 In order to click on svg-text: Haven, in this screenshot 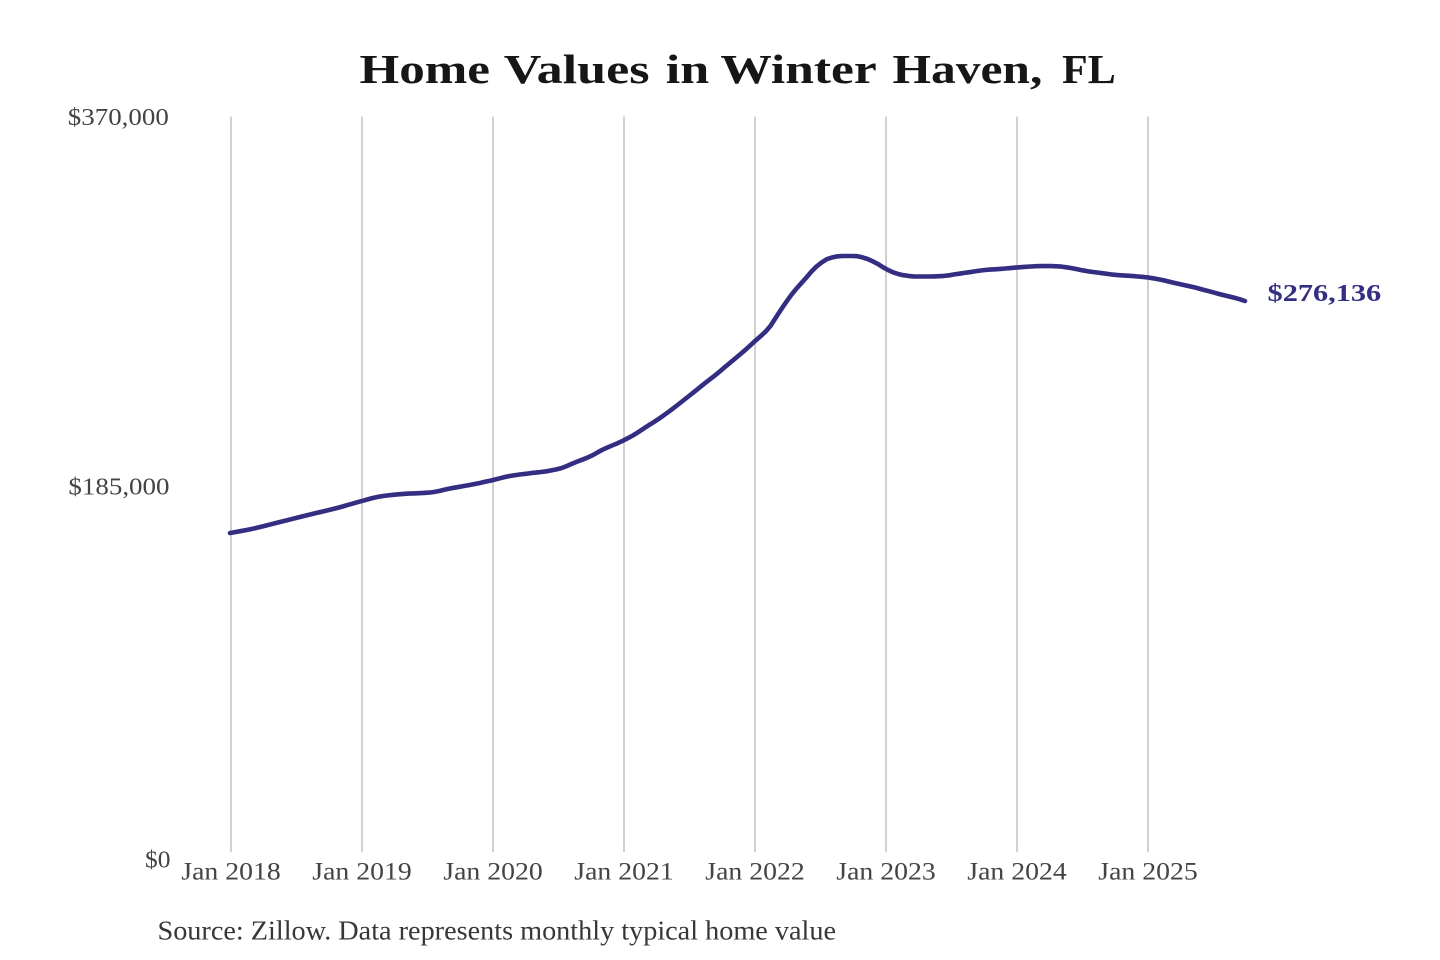, I will do `click(967, 69)`.